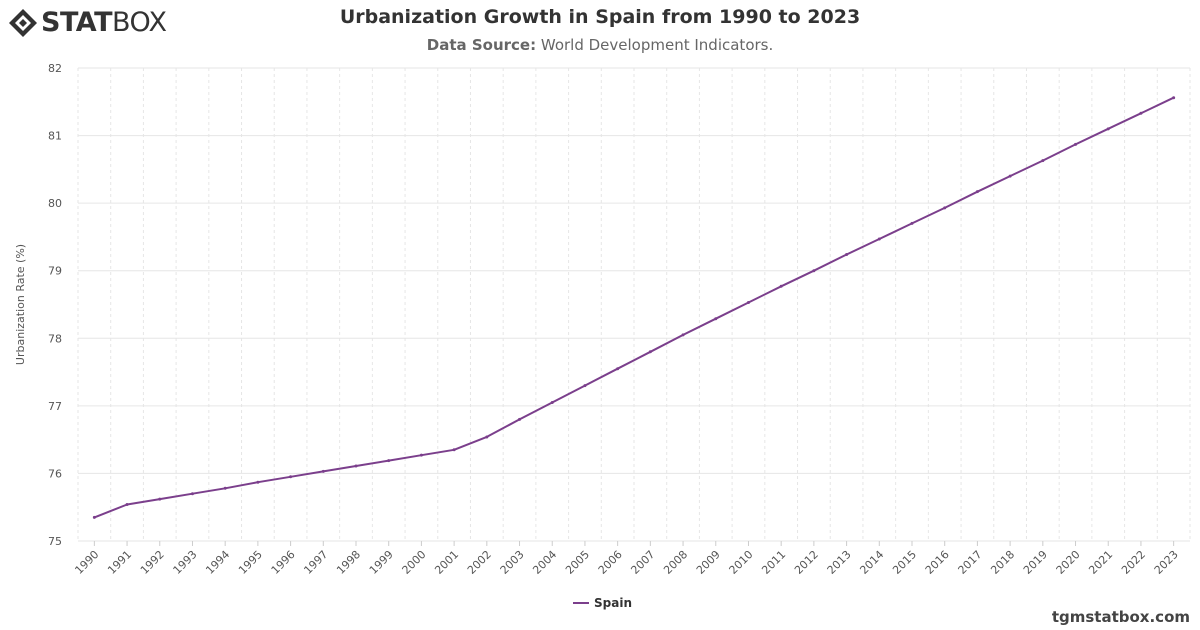 The height and width of the screenshot is (630, 1200). What do you see at coordinates (1035, 562) in the screenshot?
I see `x-tick-label: 2019` at bounding box center [1035, 562].